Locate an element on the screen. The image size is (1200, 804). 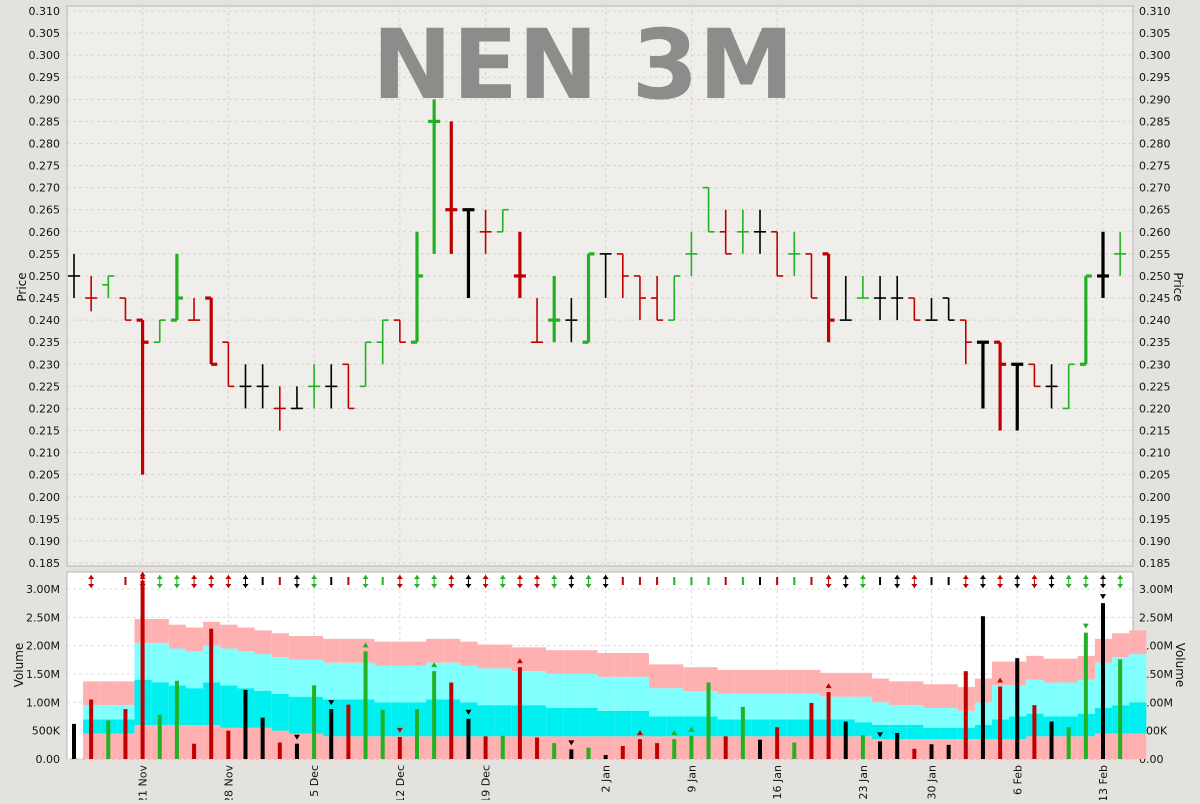
price-tick-label-left: 0.215 is located at coordinates (45, 431).